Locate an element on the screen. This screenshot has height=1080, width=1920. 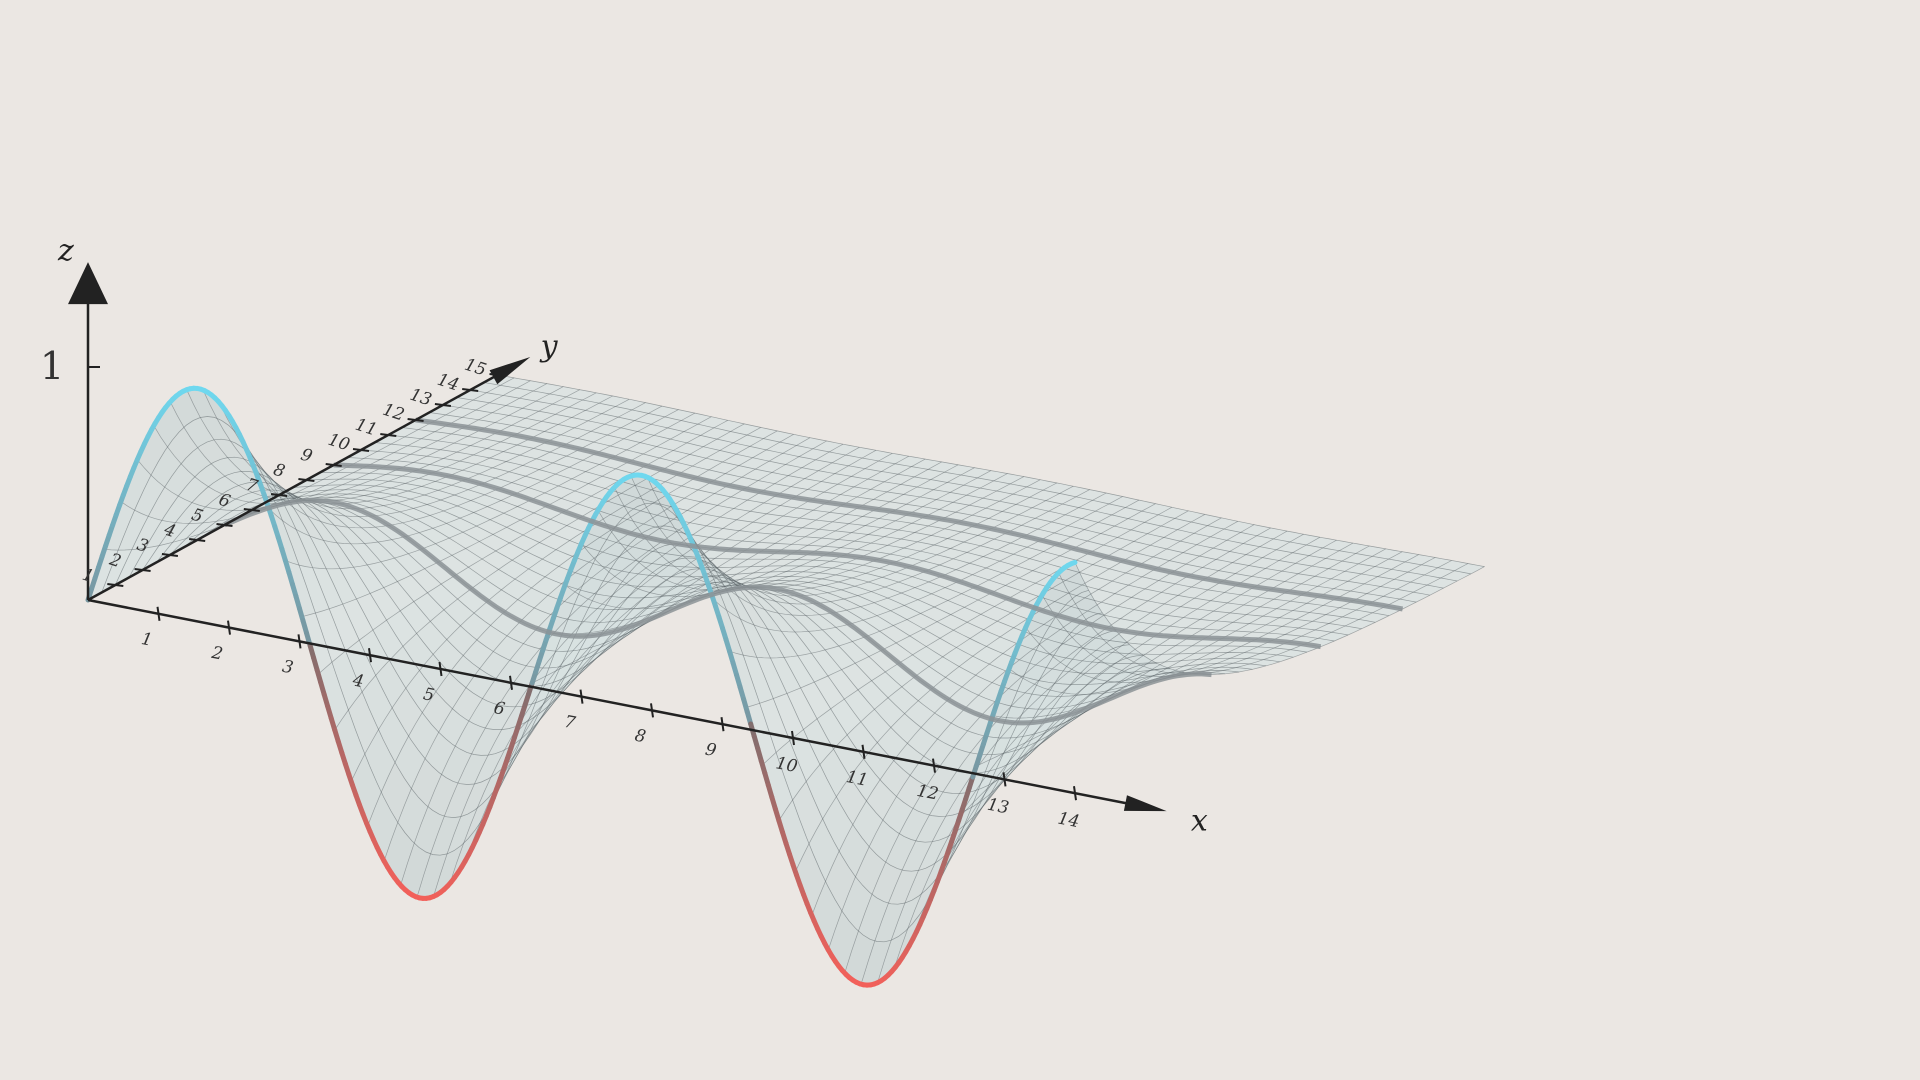
x-tick-label: 8 is located at coordinates (640, 737).